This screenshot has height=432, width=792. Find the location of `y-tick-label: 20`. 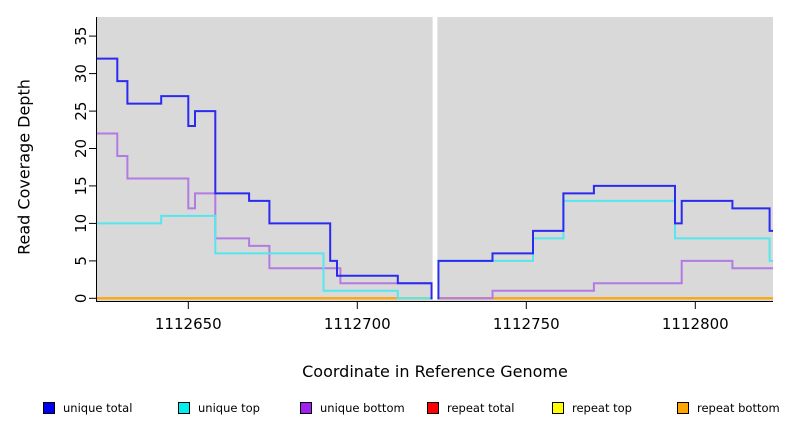

y-tick-label: 20 is located at coordinates (81, 148).